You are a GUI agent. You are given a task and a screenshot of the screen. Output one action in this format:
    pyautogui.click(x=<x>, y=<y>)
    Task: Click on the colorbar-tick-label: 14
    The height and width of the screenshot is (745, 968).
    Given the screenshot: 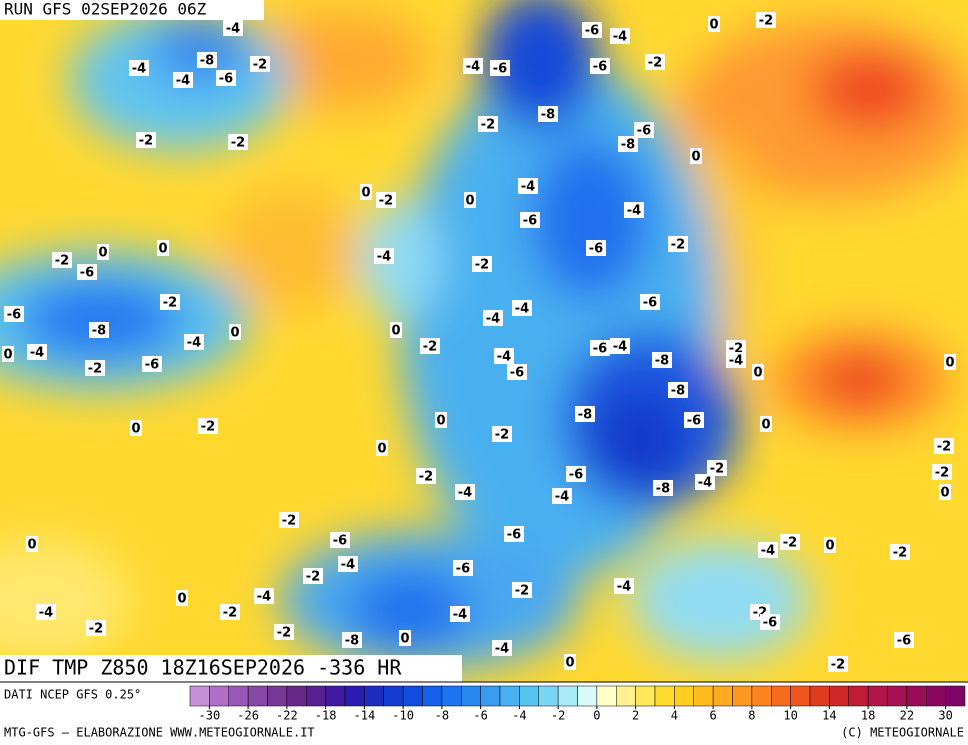 What is the action you would take?
    pyautogui.click(x=829, y=716)
    